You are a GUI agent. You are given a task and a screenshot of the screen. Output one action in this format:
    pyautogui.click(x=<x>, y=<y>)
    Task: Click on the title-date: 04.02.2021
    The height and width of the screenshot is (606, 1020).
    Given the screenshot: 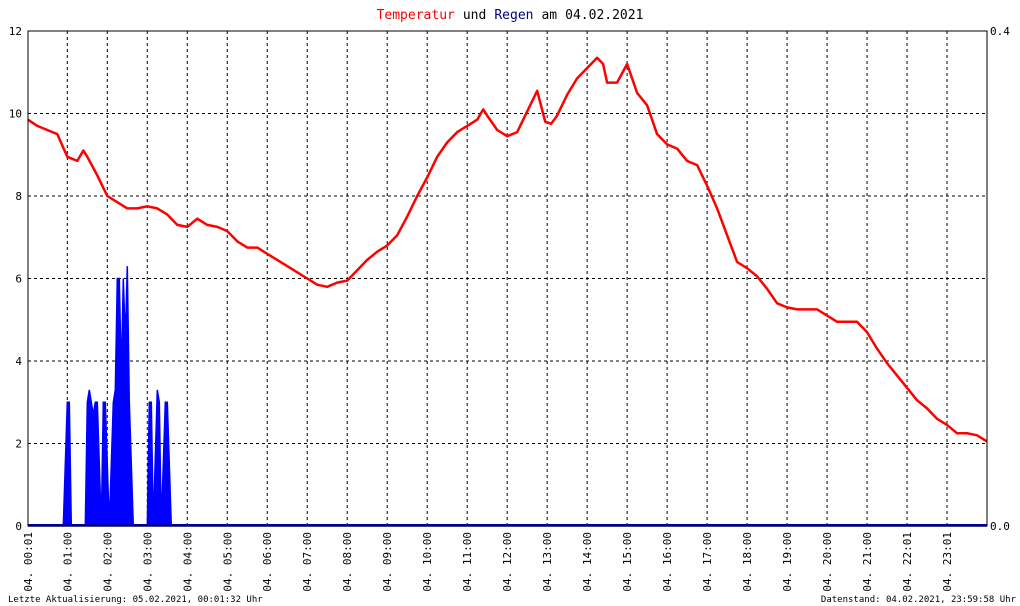 What is the action you would take?
    pyautogui.click(x=604, y=15)
    